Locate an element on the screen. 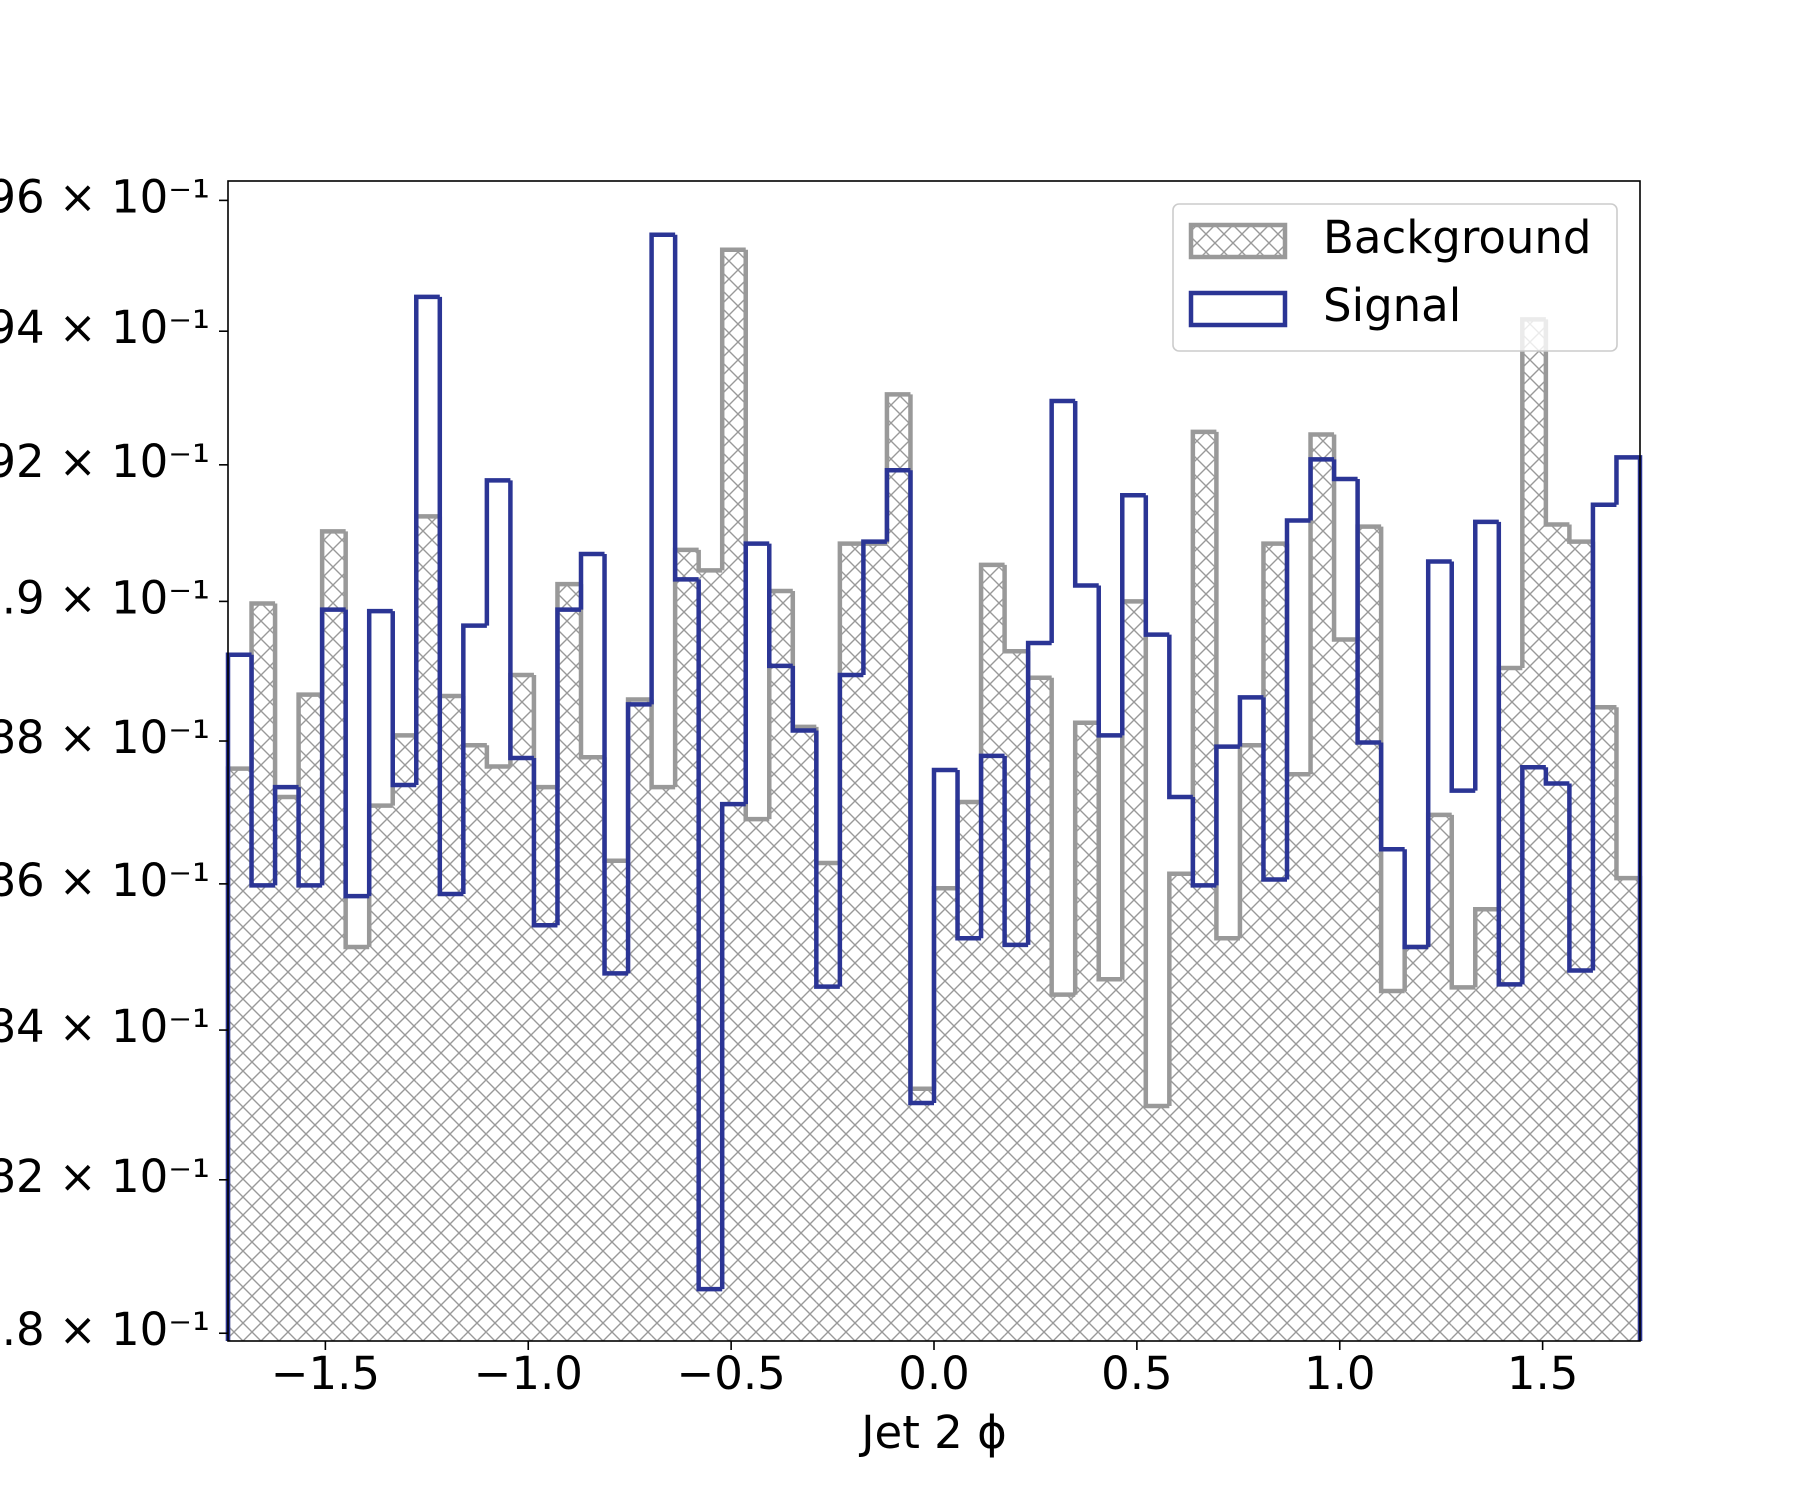  x-tick-label: 1.5 is located at coordinates (1543, 1373).